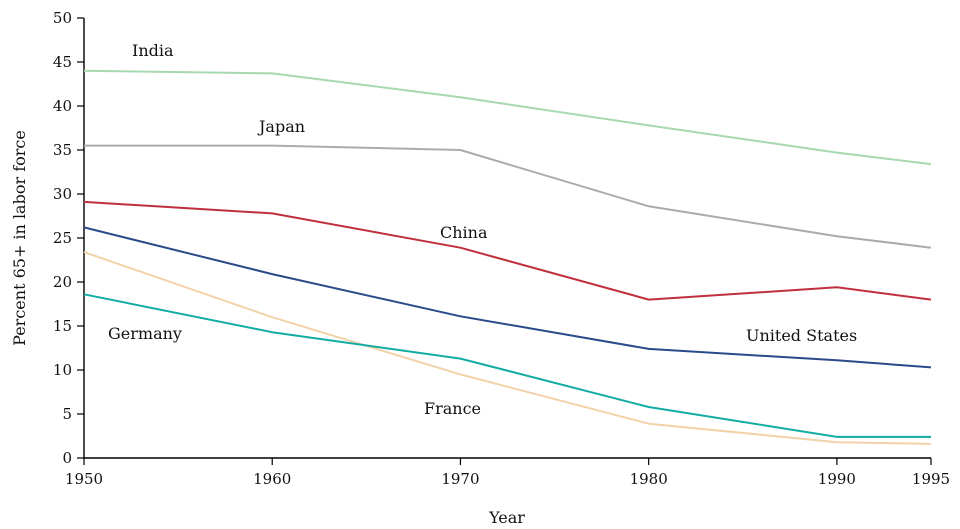 Image resolution: width=960 pixels, height=529 pixels. What do you see at coordinates (153, 50) in the screenshot?
I see `series-label-india: India` at bounding box center [153, 50].